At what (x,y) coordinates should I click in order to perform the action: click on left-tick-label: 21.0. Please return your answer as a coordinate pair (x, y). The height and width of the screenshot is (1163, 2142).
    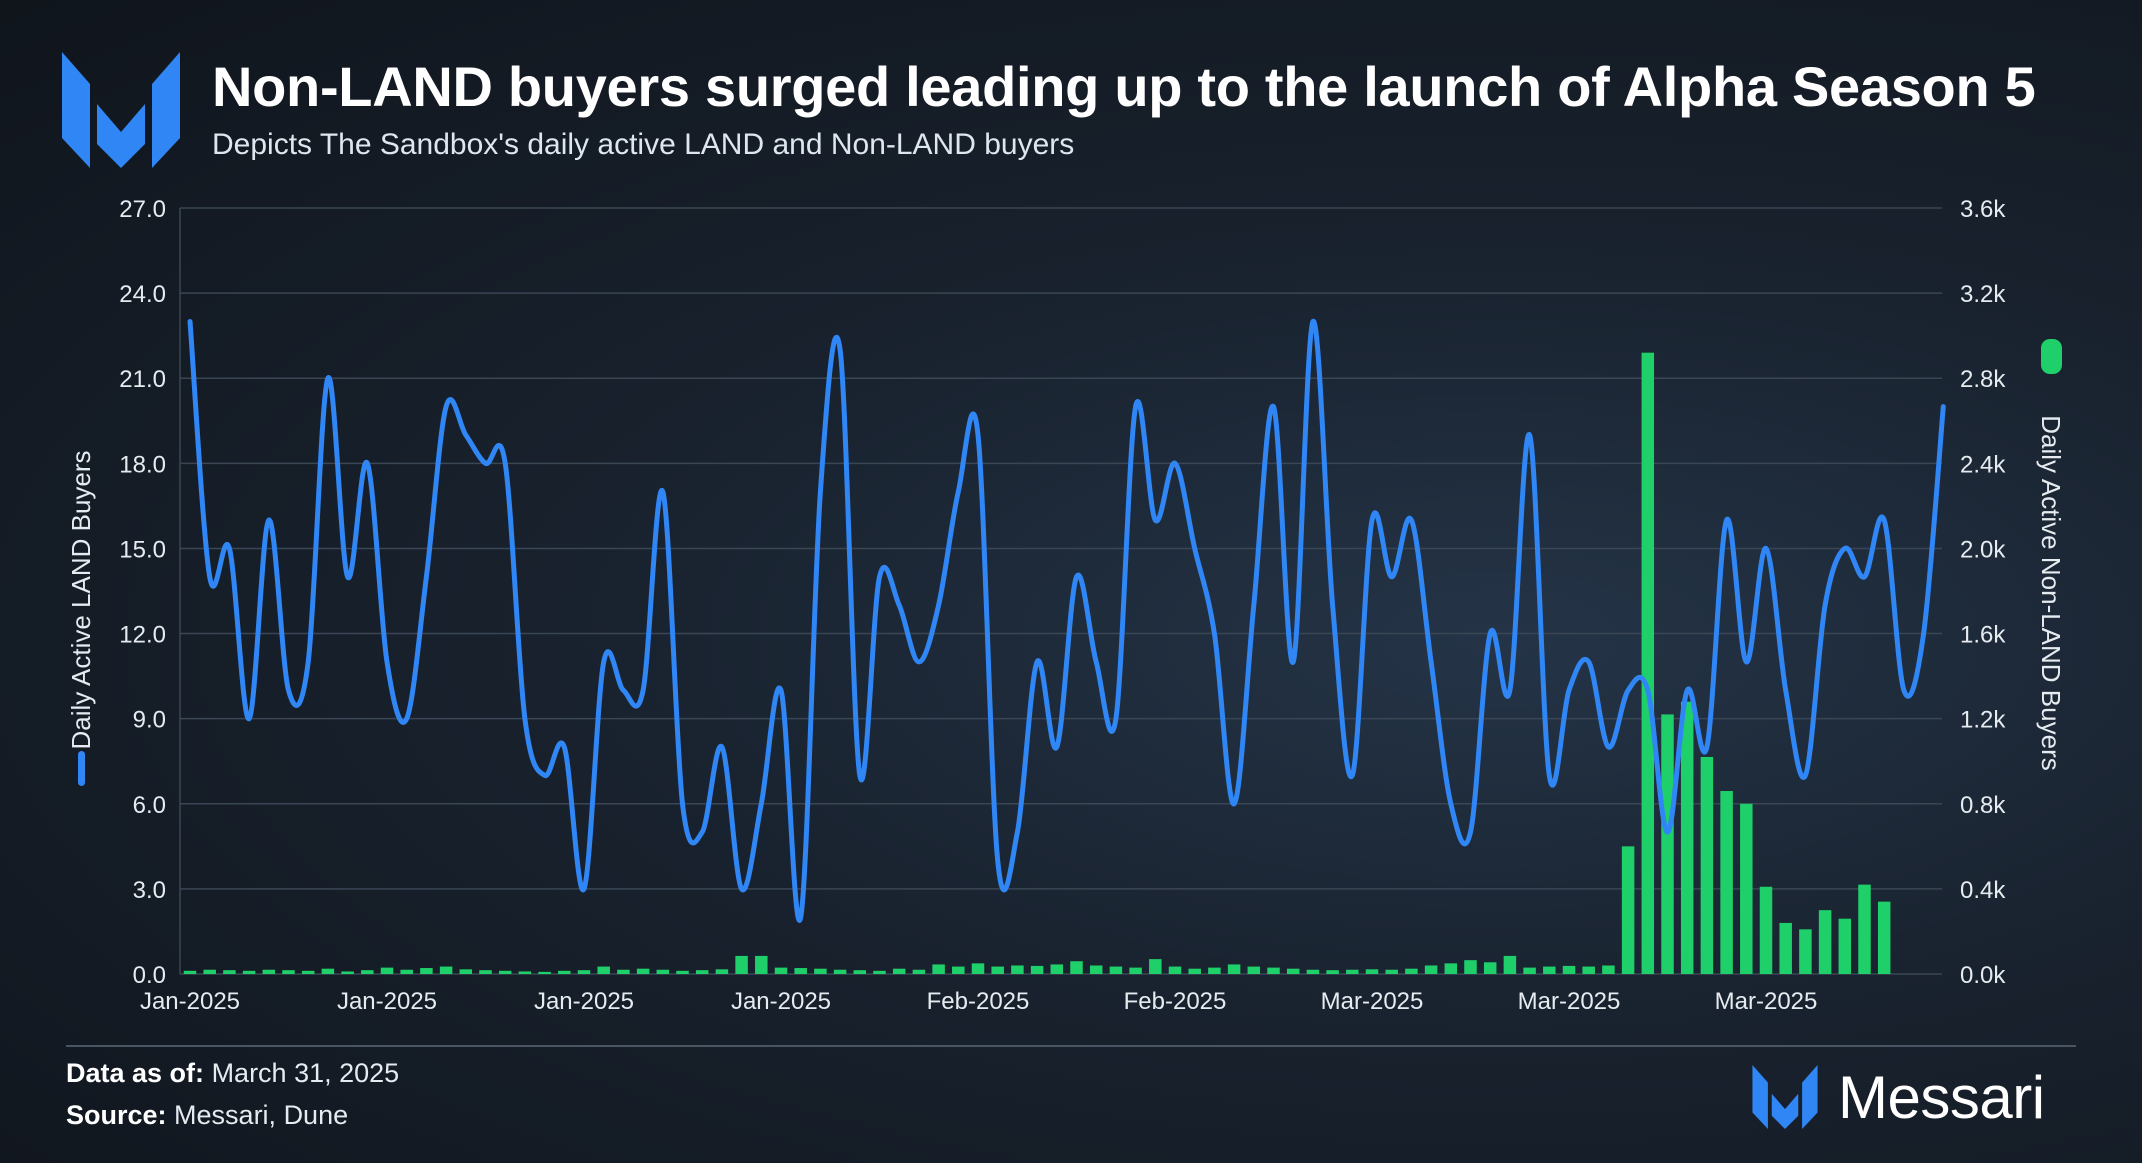
    Looking at the image, I should click on (142, 379).